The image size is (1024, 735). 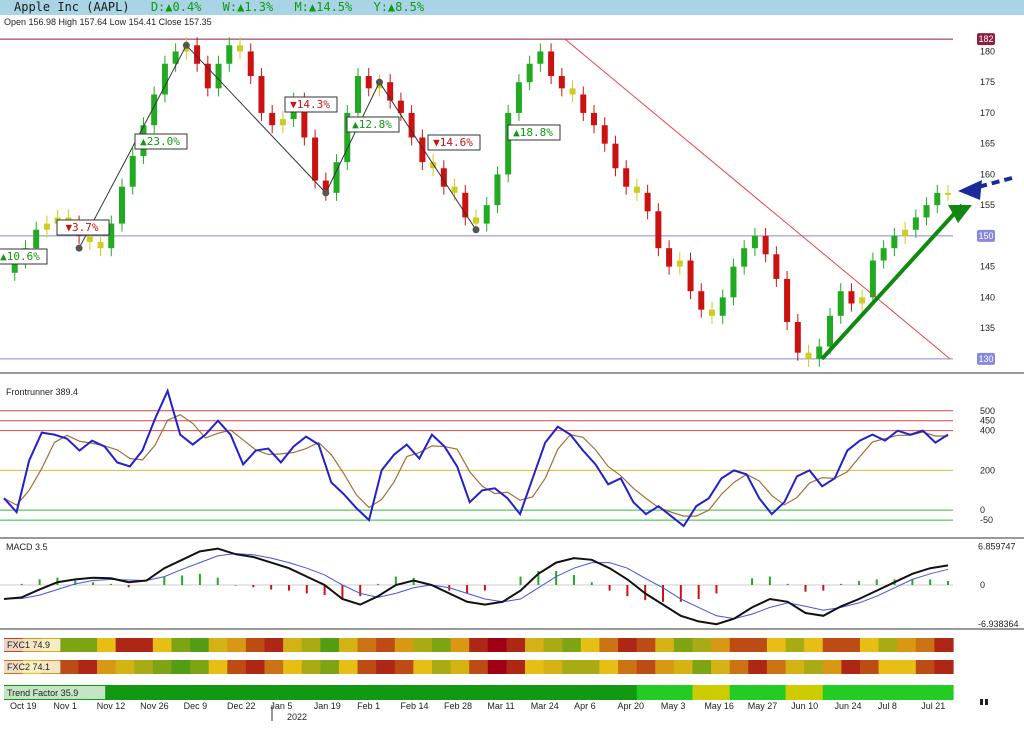 What do you see at coordinates (512, 586) in the screenshot?
I see `macd-pane: MACD 3.5 6.859747 0 -6.938364` at bounding box center [512, 586].